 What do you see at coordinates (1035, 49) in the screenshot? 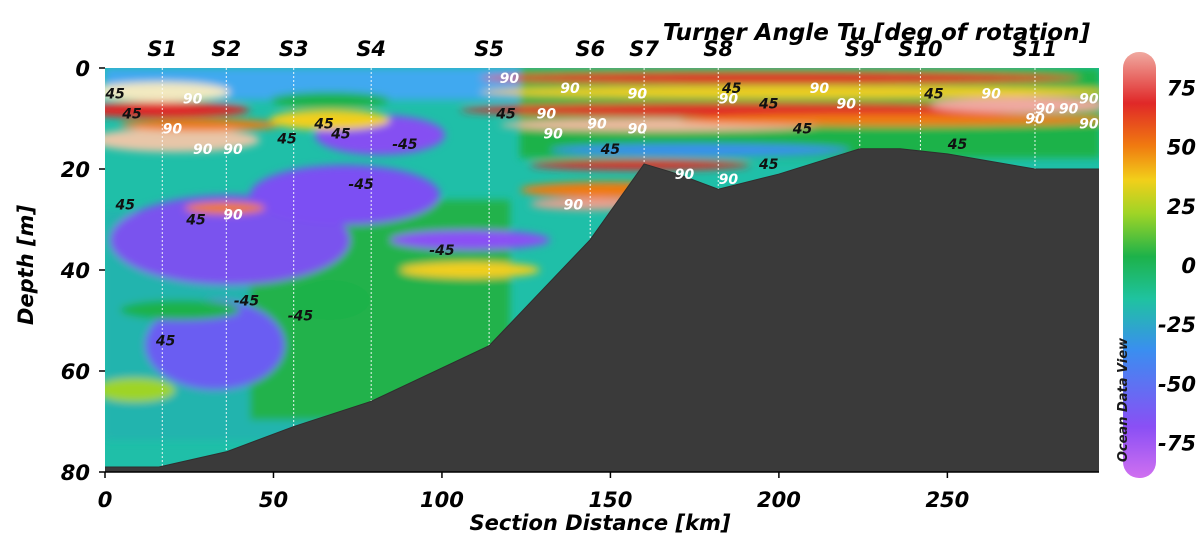
I see `station-label-s11: S11` at bounding box center [1035, 49].